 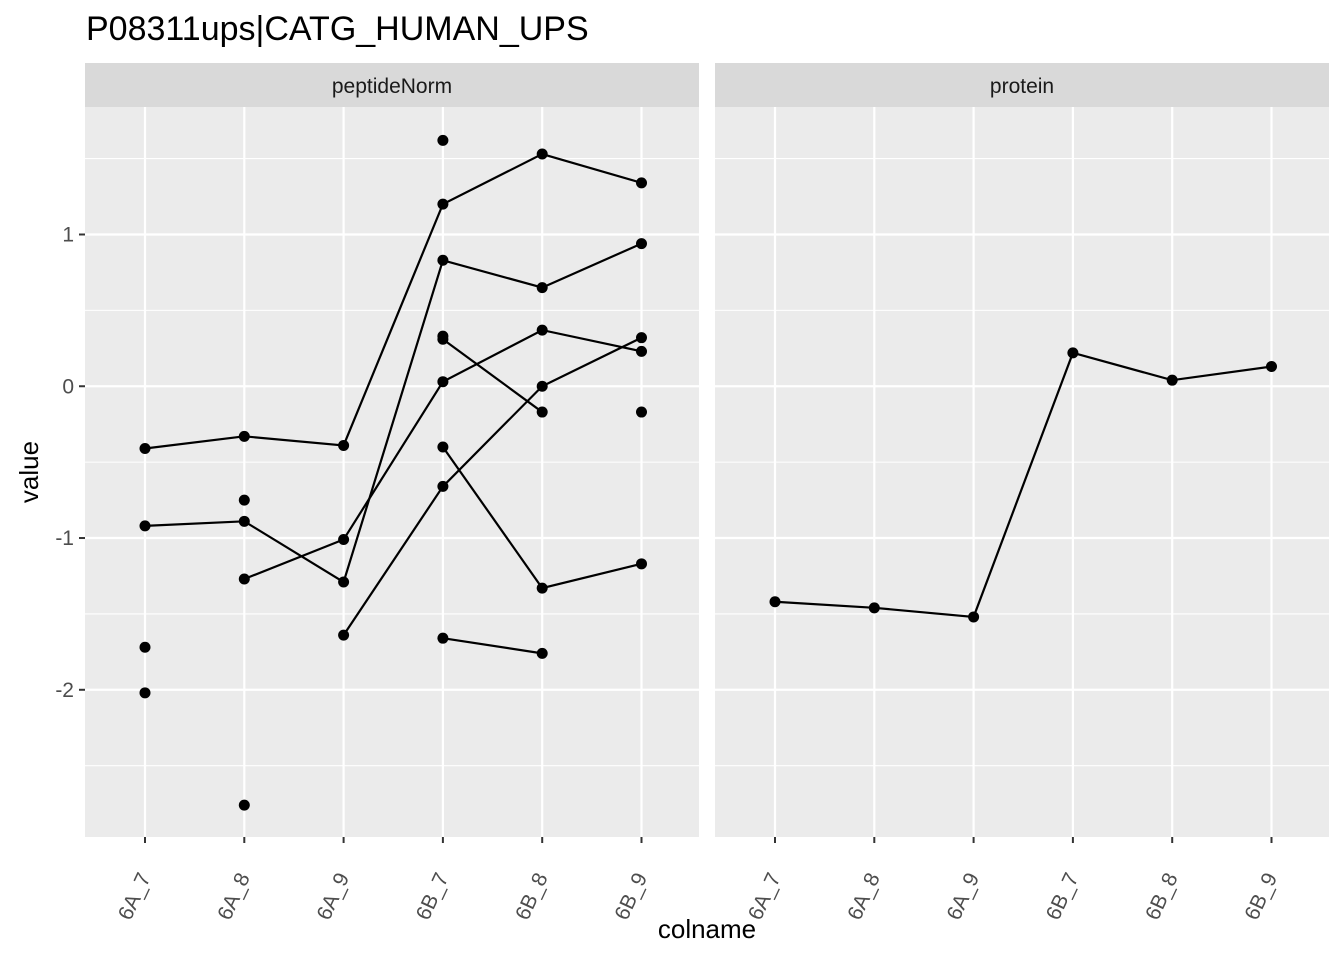 I want to click on y-axis-title: value, so click(x=29, y=472).